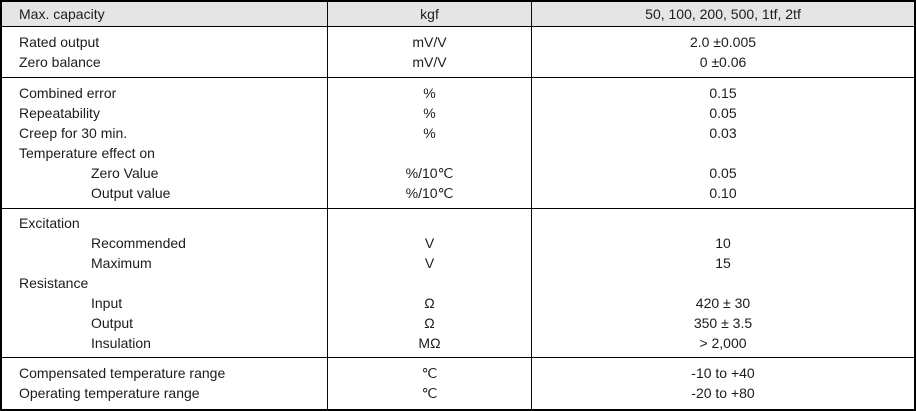 The image size is (916, 411). I want to click on row-unit: MΩ, so click(429, 343).